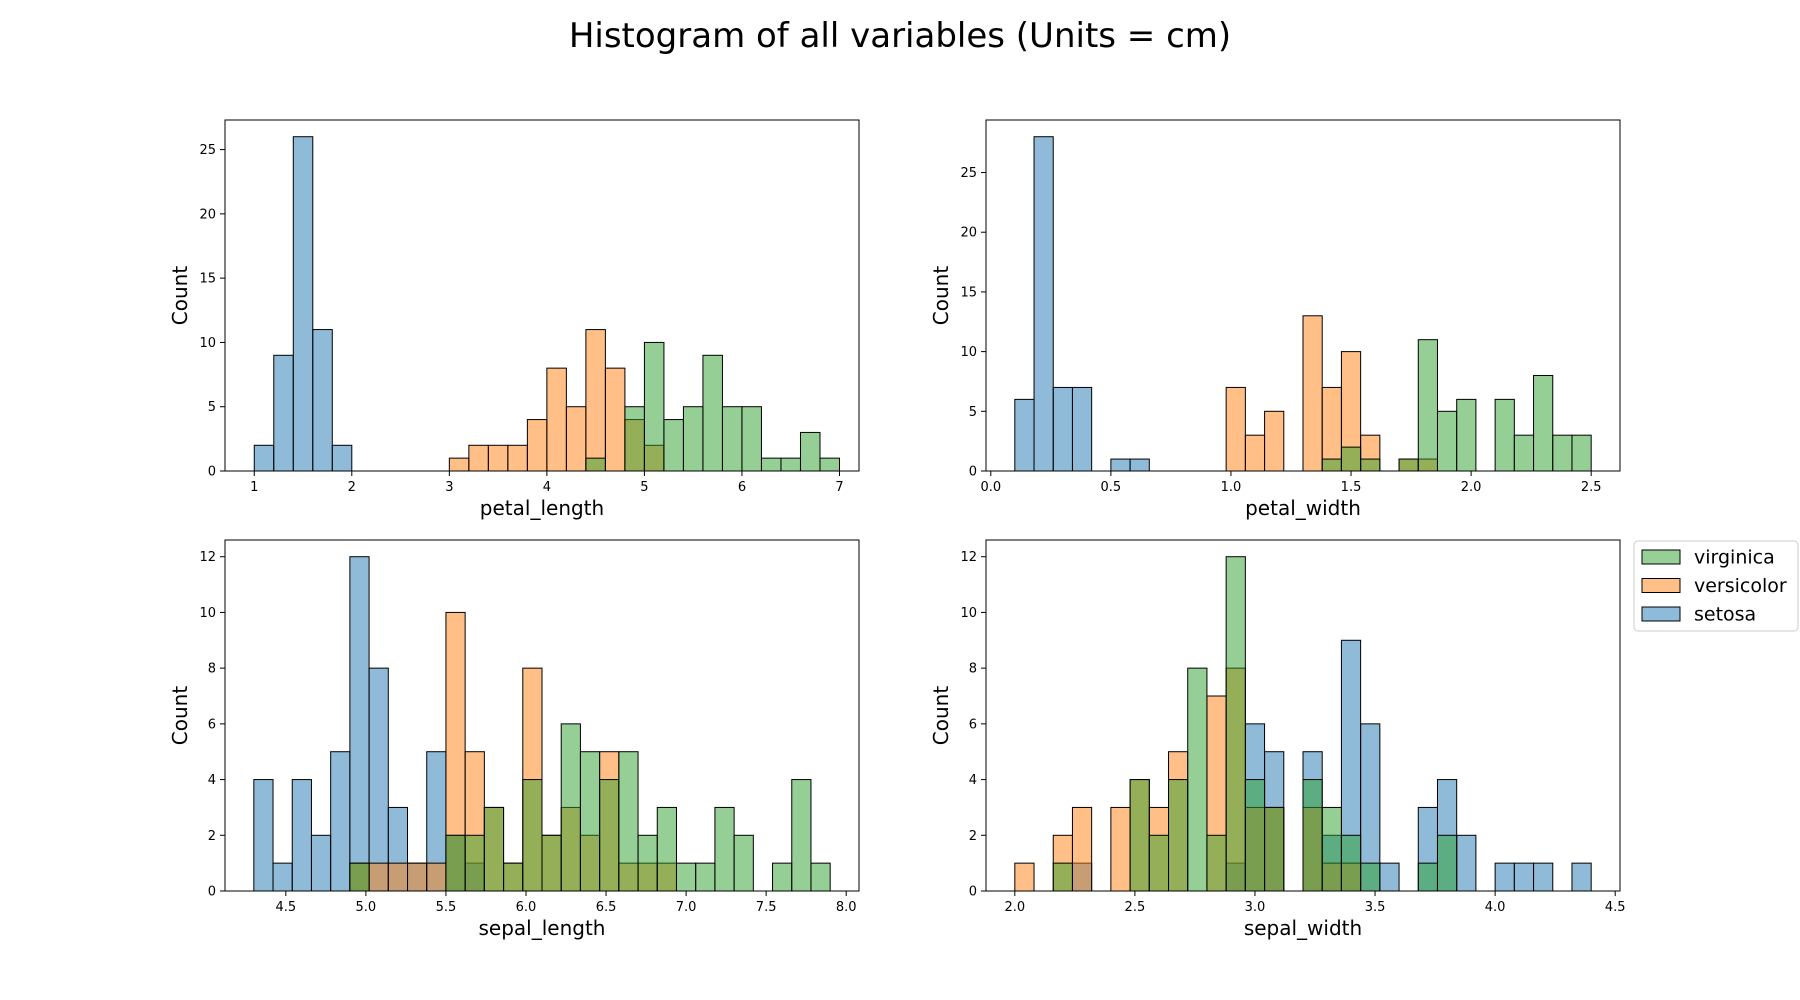 This screenshot has height=1000, width=1800. Describe the element at coordinates (212, 836) in the screenshot. I see `y-tick-label: 2` at that location.